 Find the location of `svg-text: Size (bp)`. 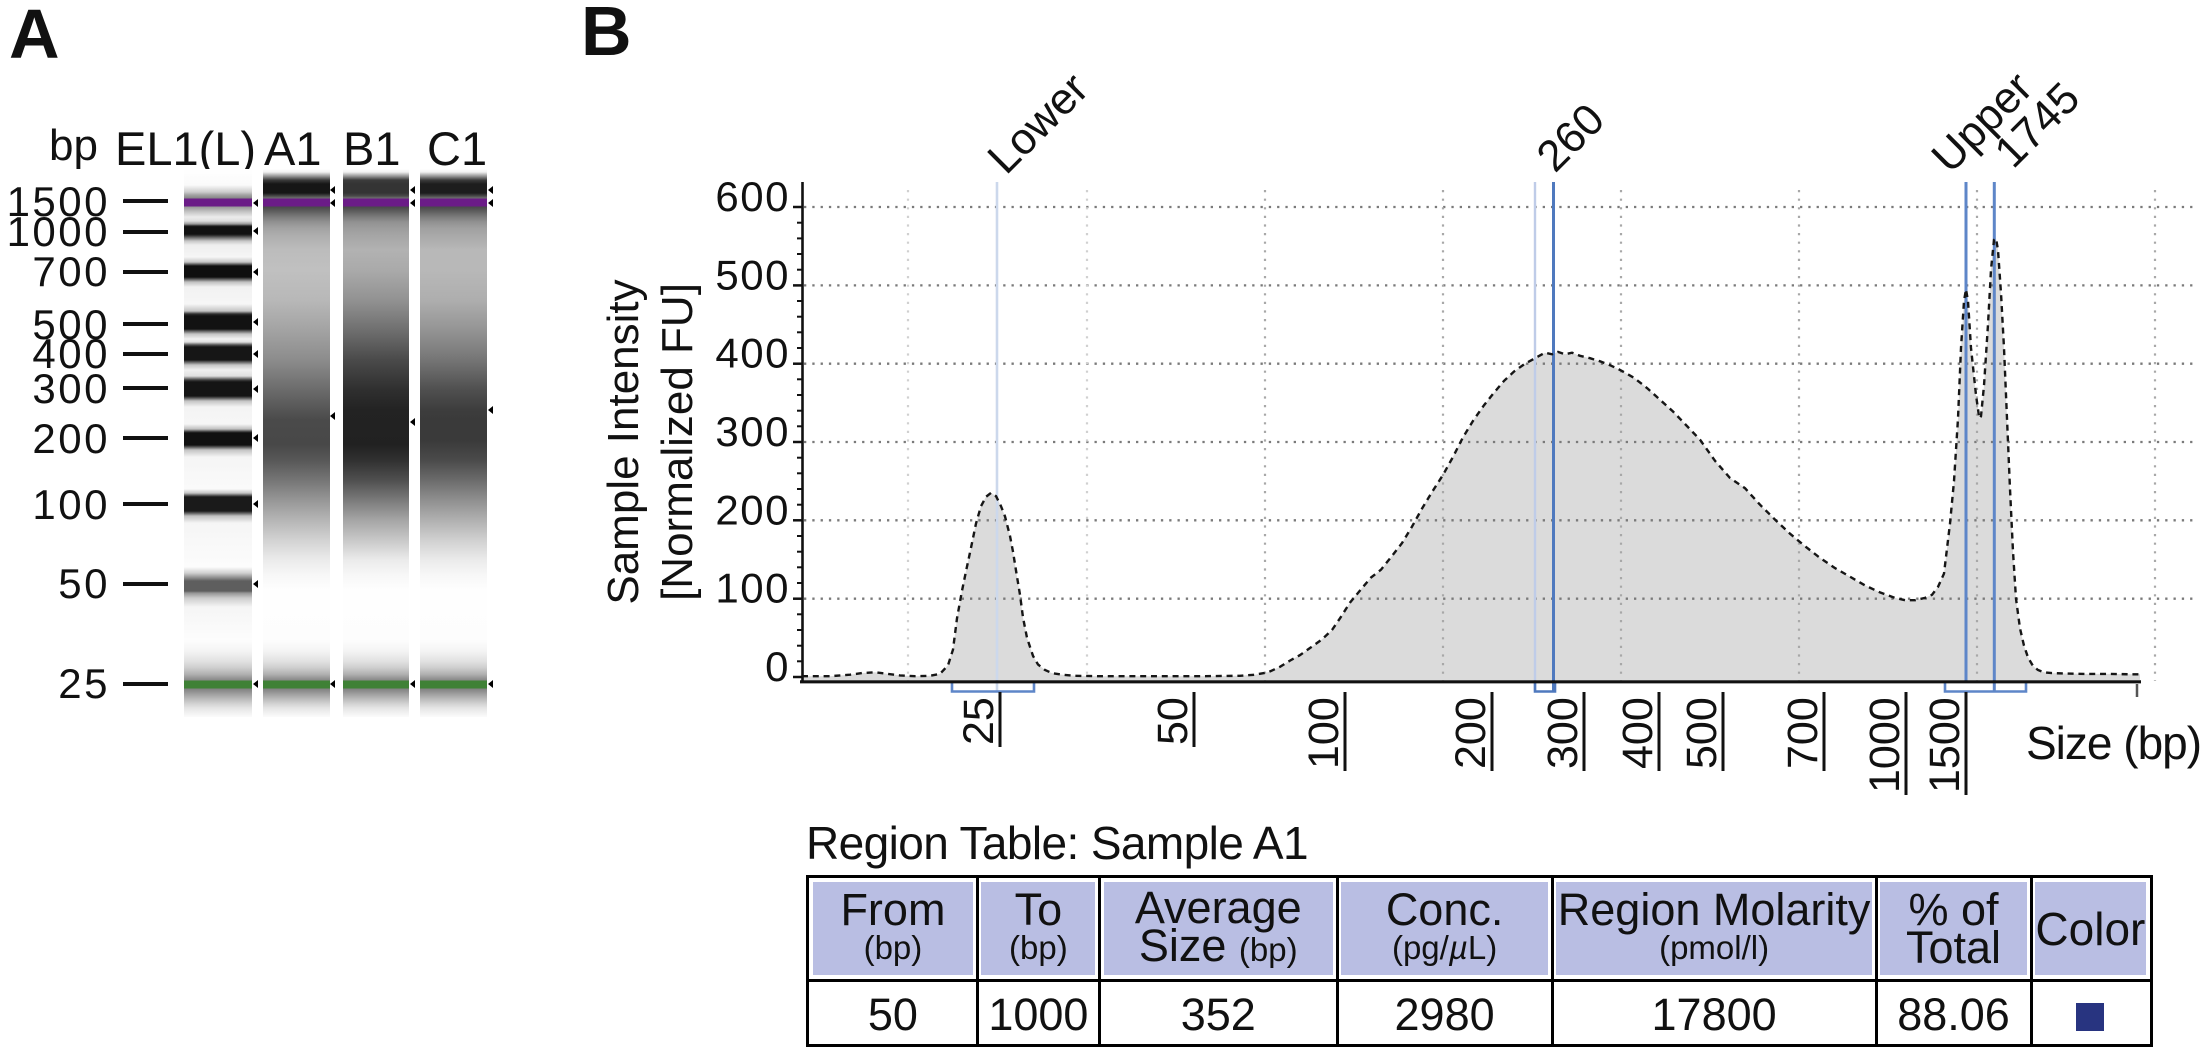

svg-text: Size (bp) is located at coordinates (2113, 743).